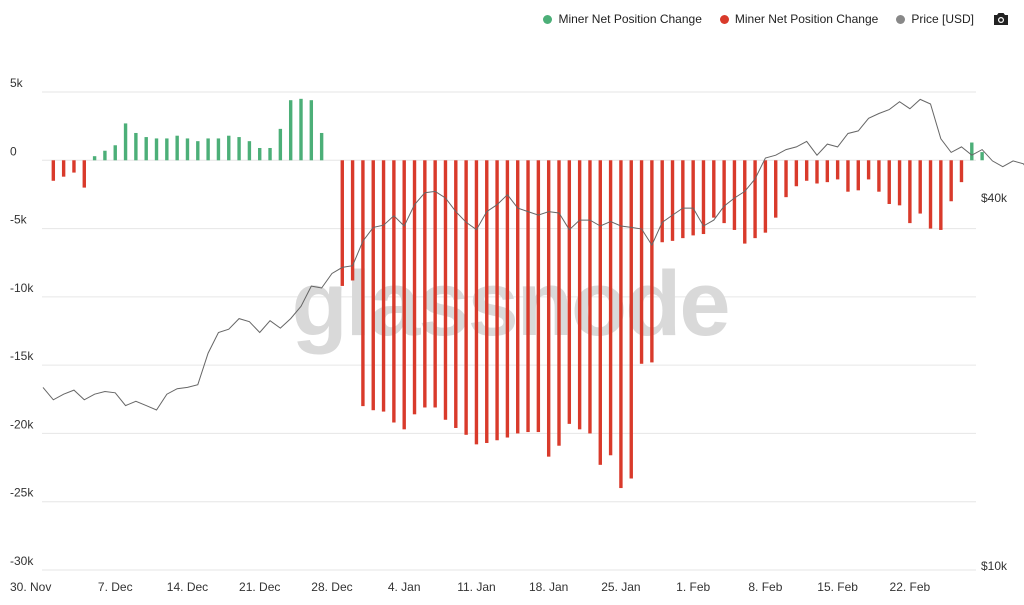 This screenshot has width=1024, height=605. Describe the element at coordinates (798, 19) in the screenshot. I see `legend-item-miner-outflow: Miner Net Position Change` at that location.